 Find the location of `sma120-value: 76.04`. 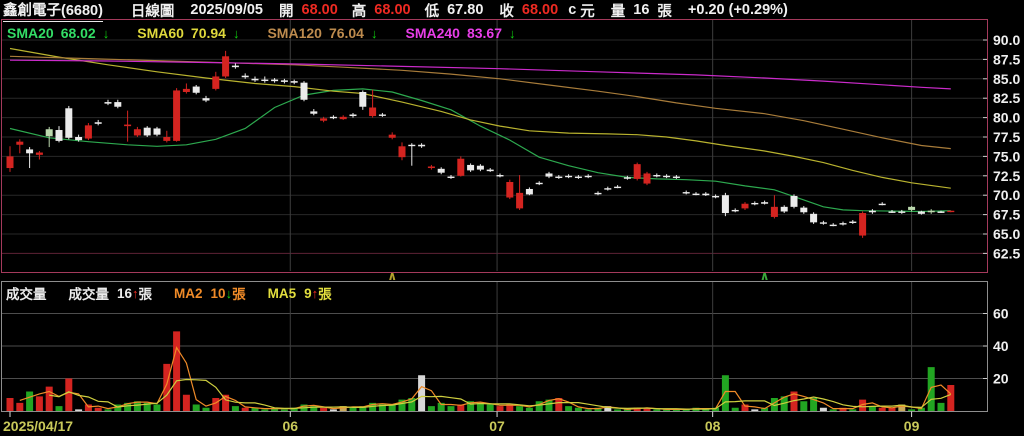

sma120-value: 76.04 is located at coordinates (346, 33).